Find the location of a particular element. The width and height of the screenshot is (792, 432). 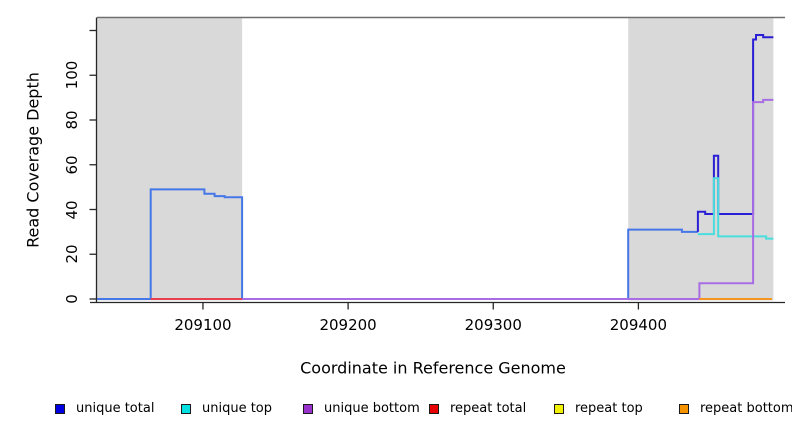

legend-label: repeat total is located at coordinates (488, 408).